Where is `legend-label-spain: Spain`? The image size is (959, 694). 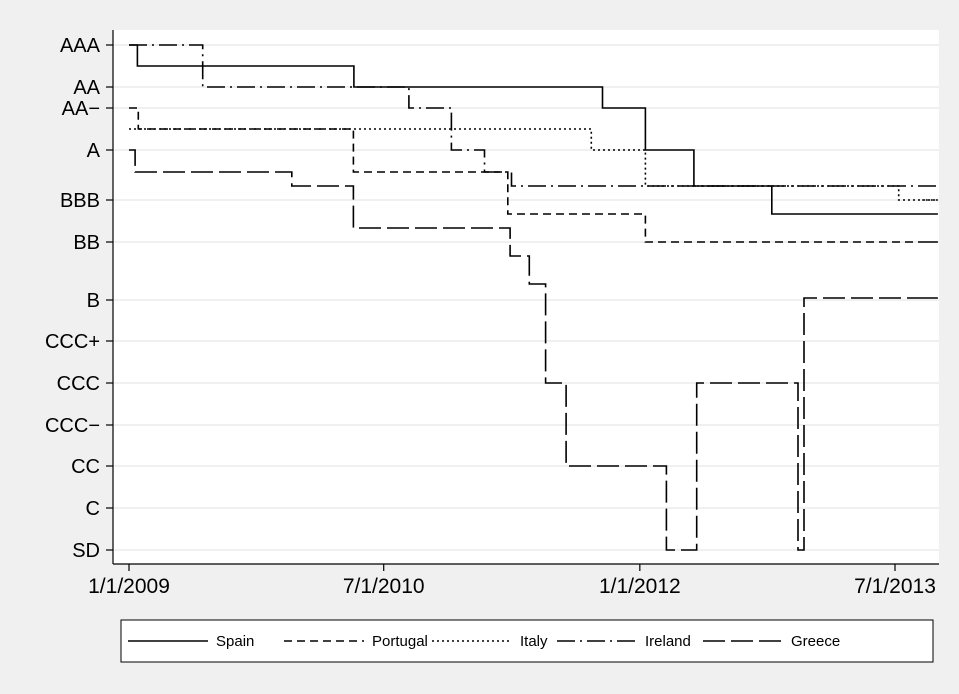
legend-label-spain: Spain is located at coordinates (235, 641).